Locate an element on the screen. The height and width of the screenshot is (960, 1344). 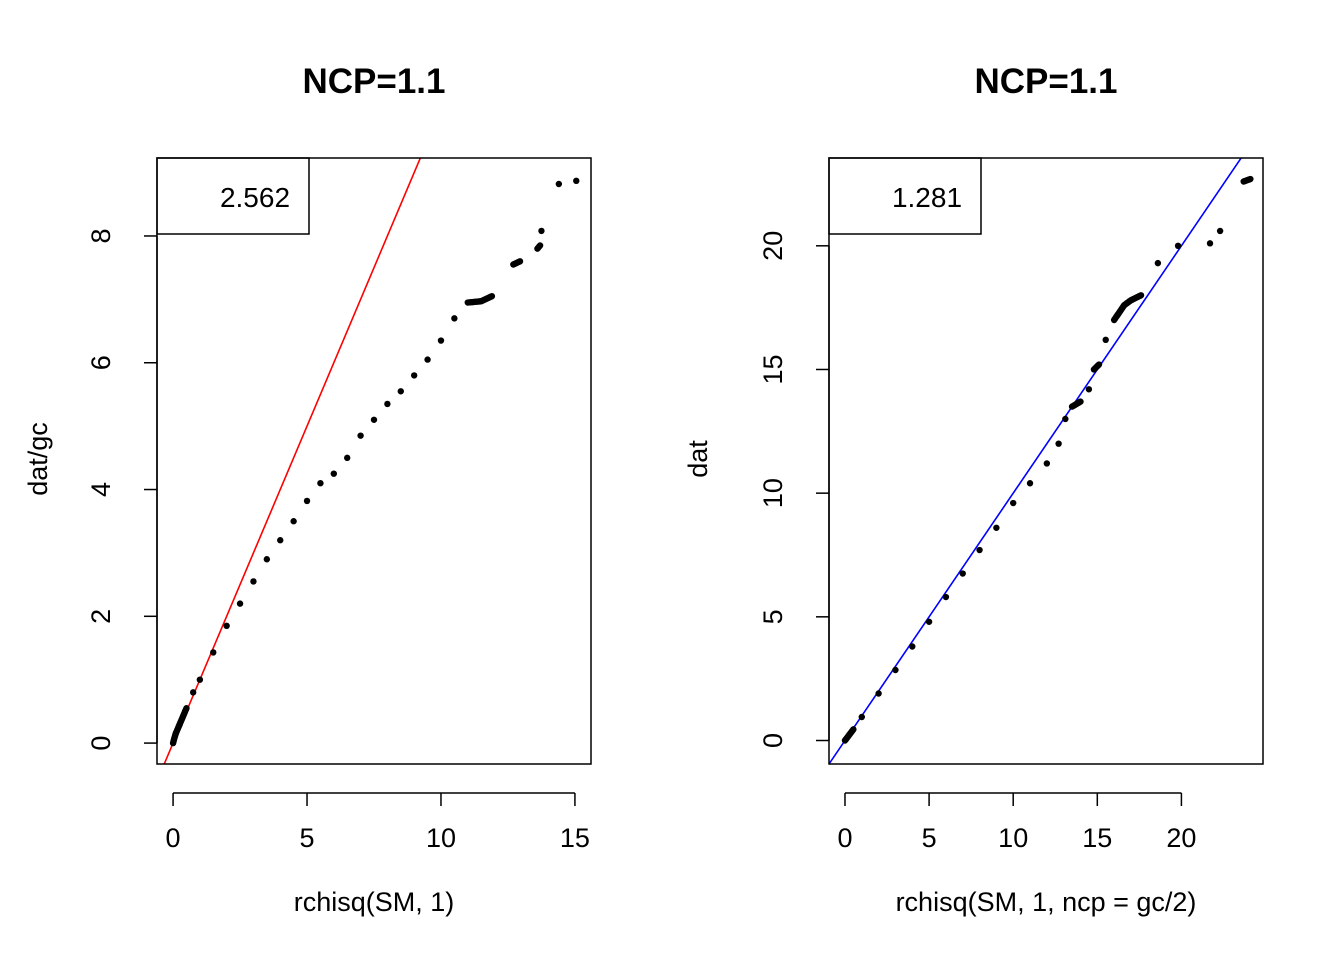
right-legend: 1.281 is located at coordinates (905, 196).